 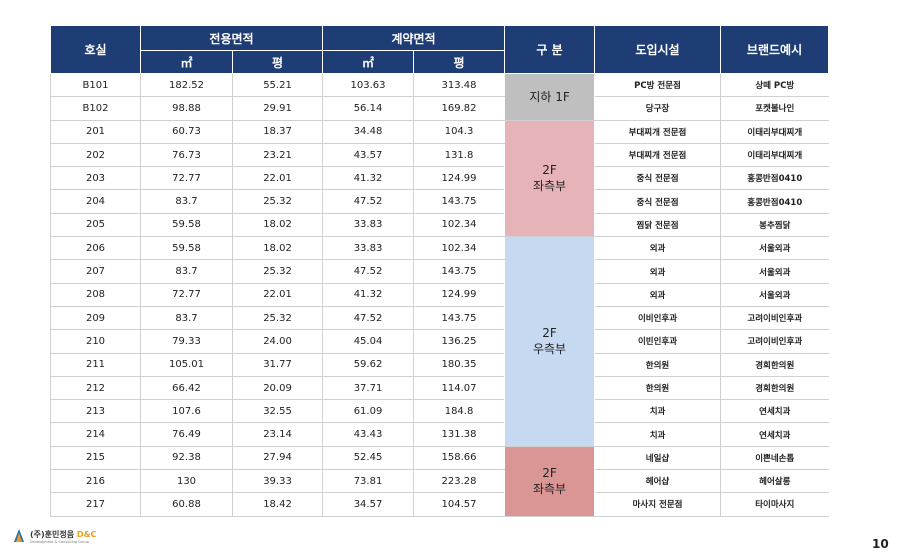 What do you see at coordinates (95, 132) in the screenshot?
I see `room: 201` at bounding box center [95, 132].